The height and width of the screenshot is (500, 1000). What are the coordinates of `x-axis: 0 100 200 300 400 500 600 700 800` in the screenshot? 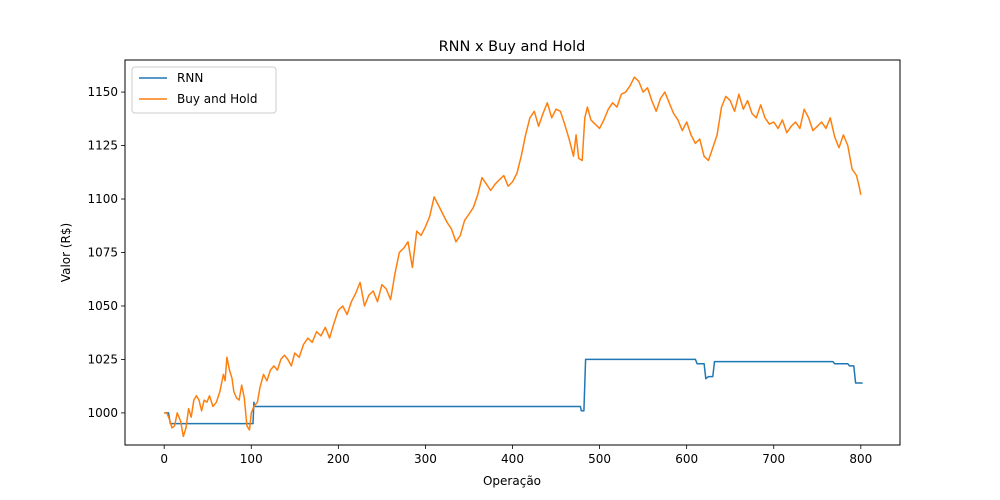 It's located at (516, 455).